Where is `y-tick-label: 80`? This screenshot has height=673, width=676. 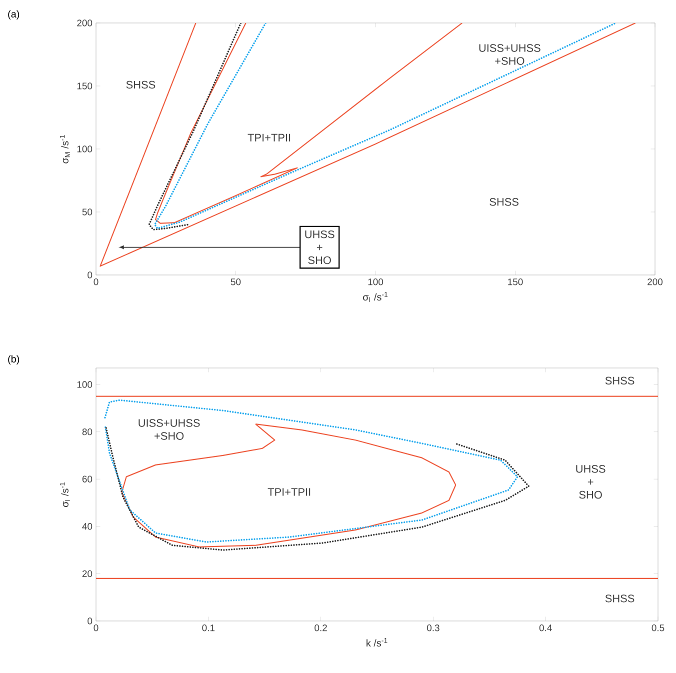
y-tick-label: 80 is located at coordinates (87, 432).